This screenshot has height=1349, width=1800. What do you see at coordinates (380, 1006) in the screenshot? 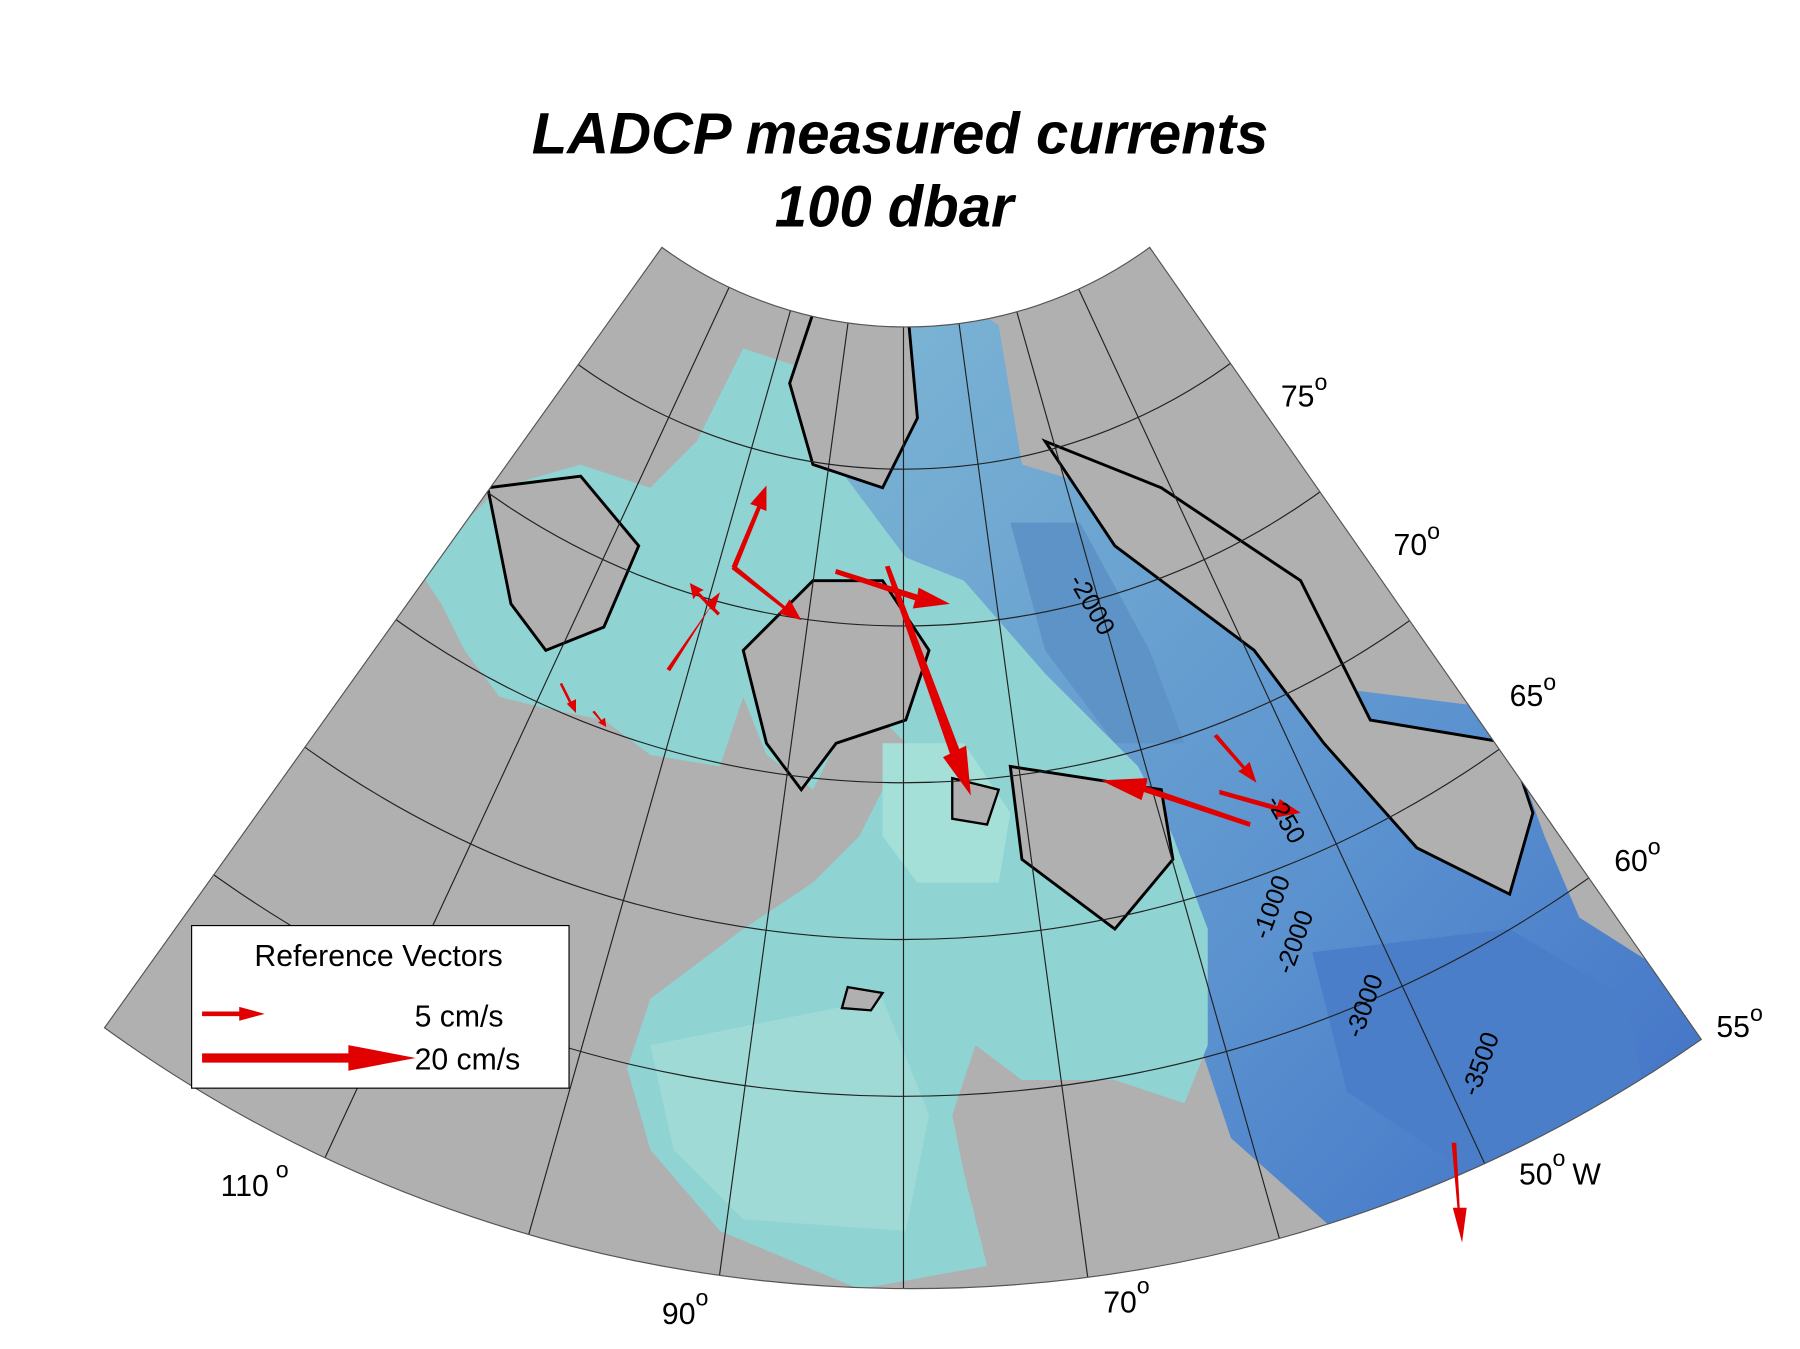
I see `legend: Reference Vectors 5 cm/s 20 cm/s` at bounding box center [380, 1006].